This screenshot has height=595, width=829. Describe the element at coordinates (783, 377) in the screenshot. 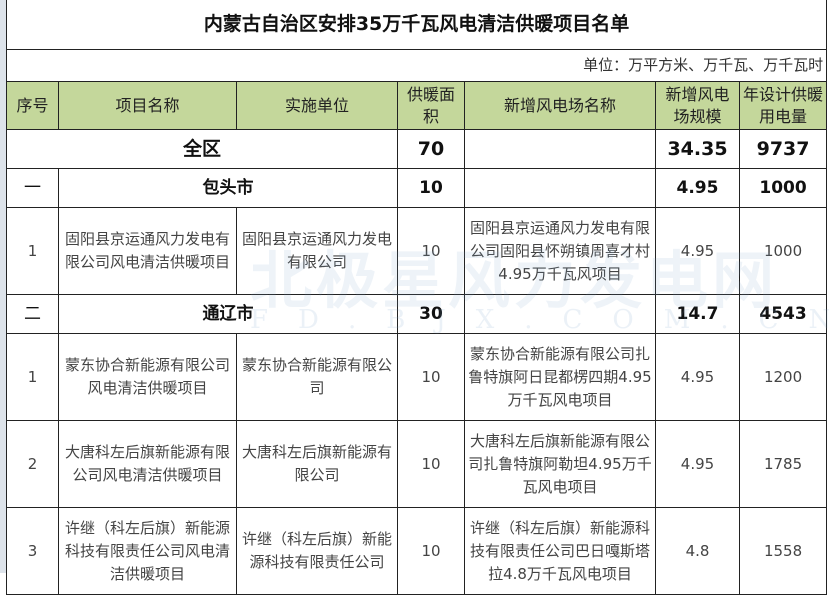

I see `cell-power: 1200` at that location.